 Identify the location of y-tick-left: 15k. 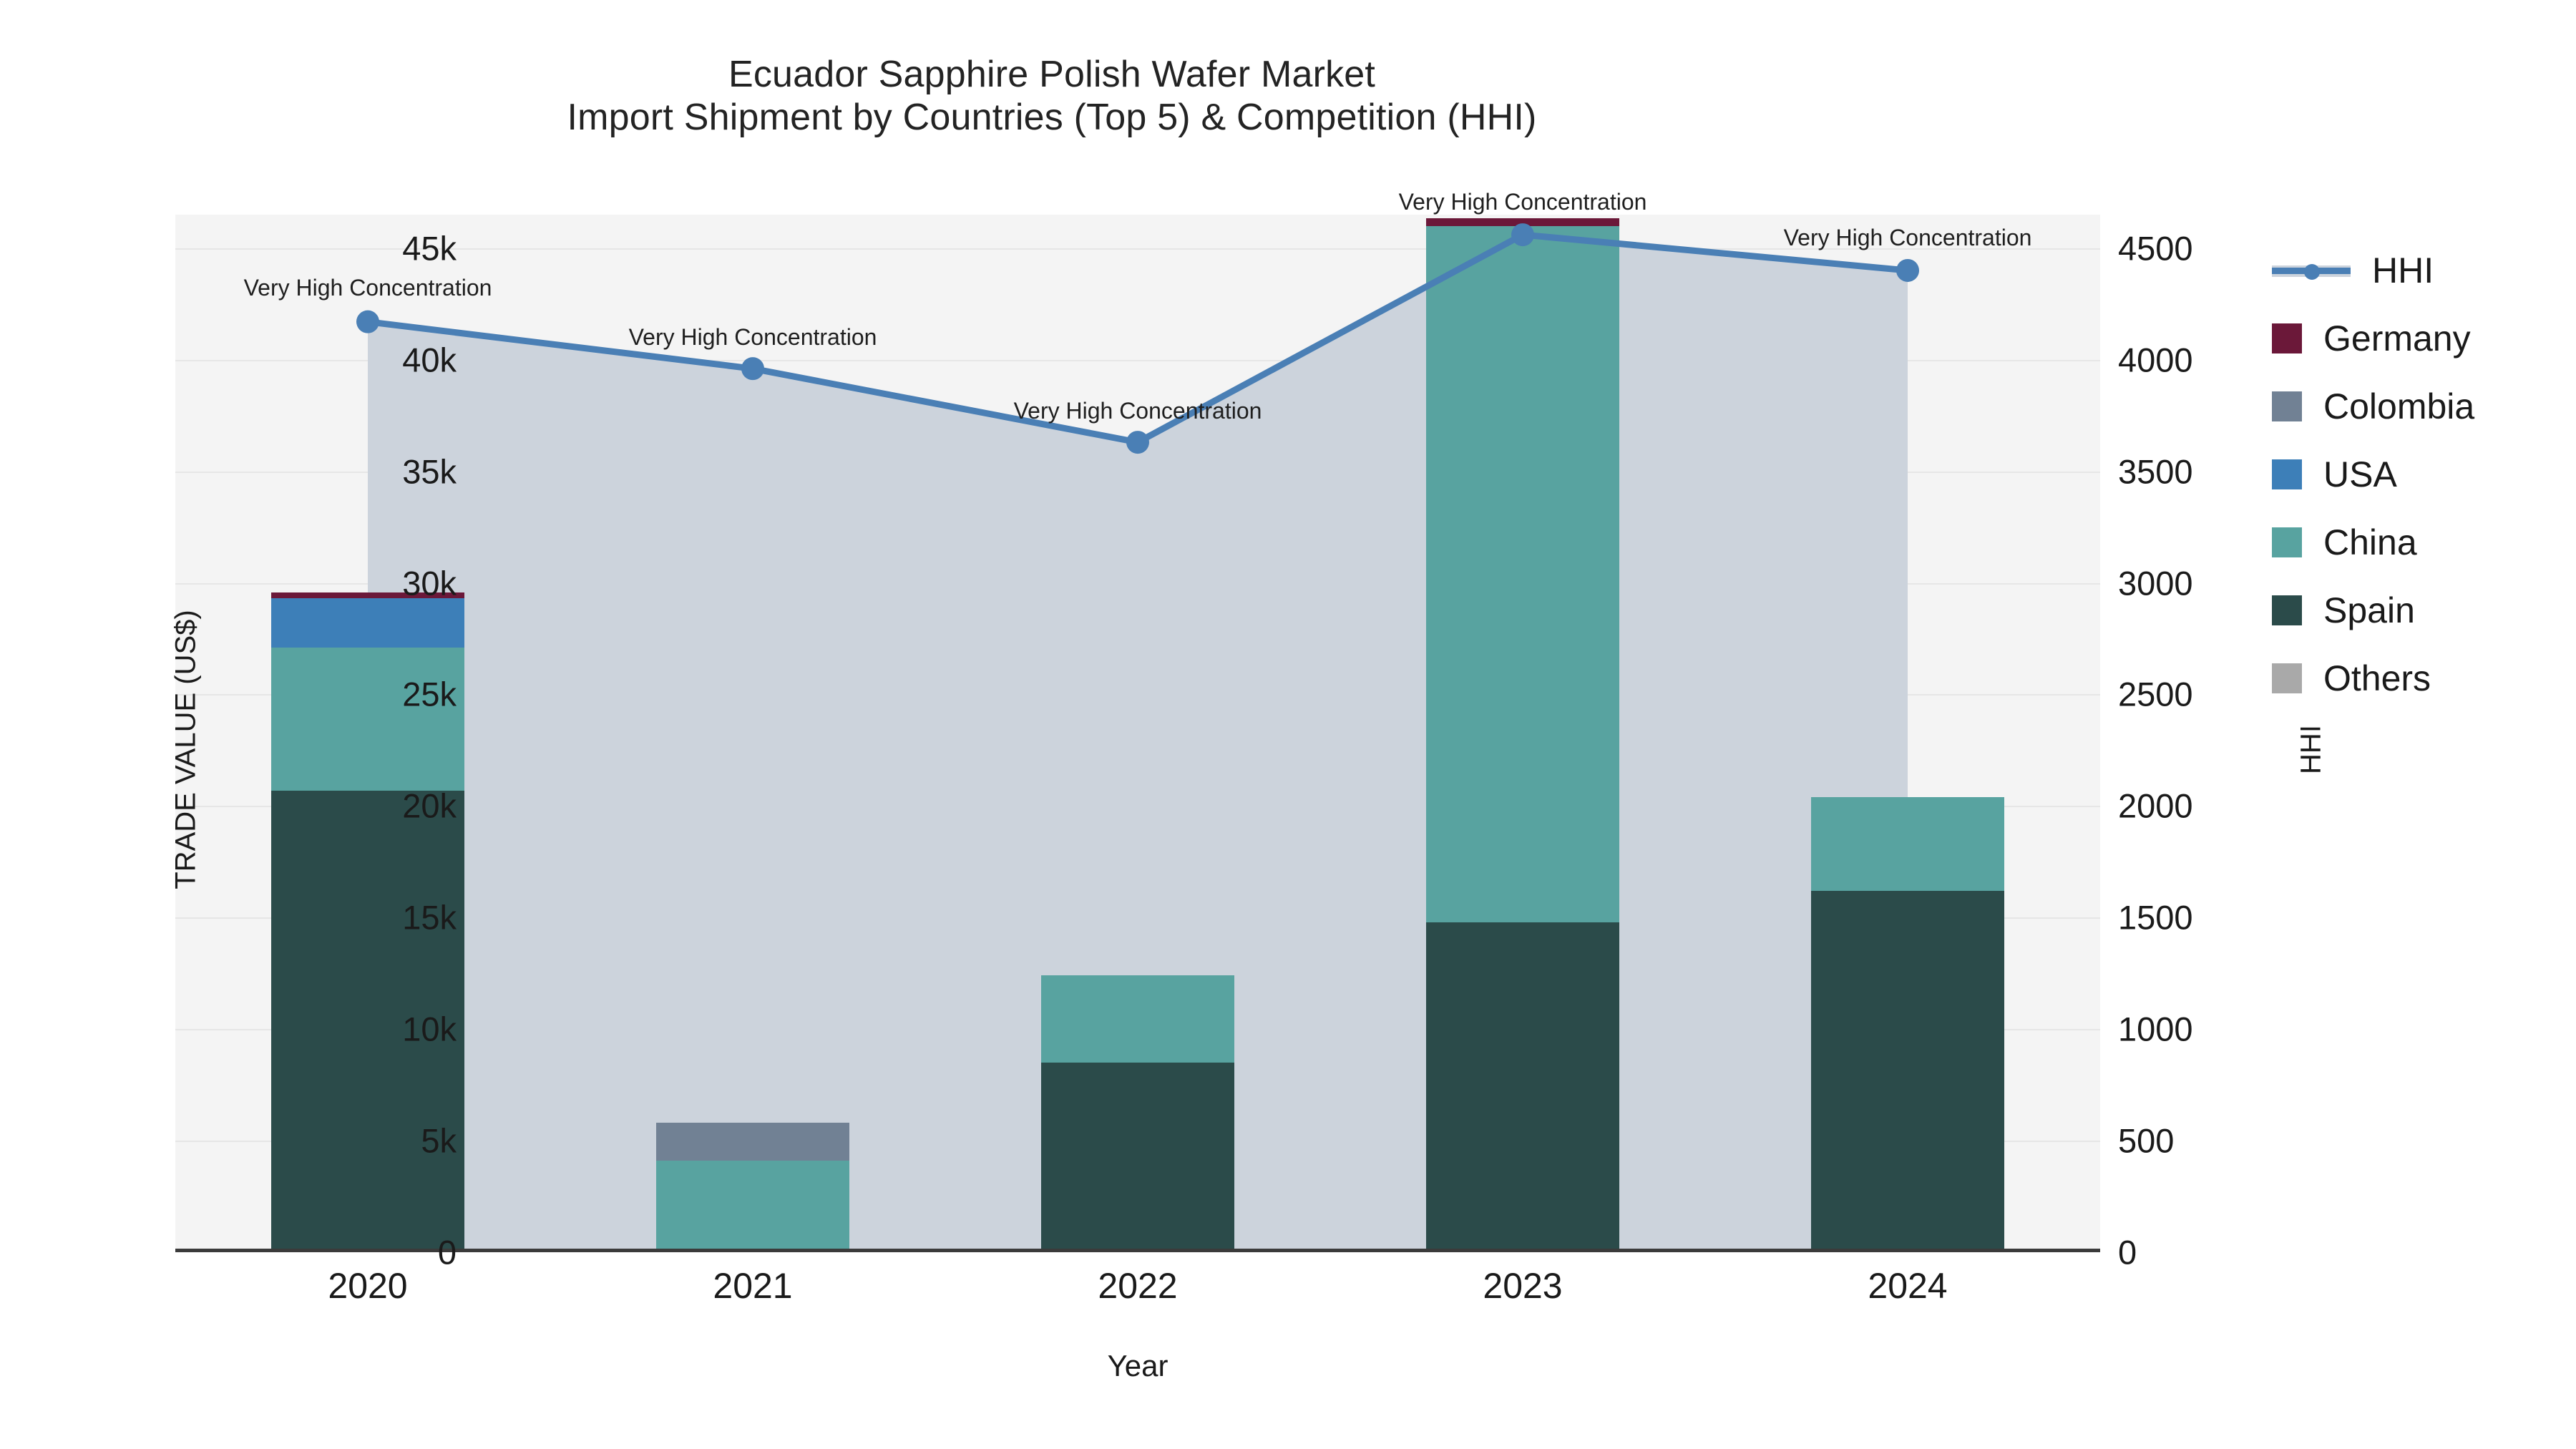
(429, 917).